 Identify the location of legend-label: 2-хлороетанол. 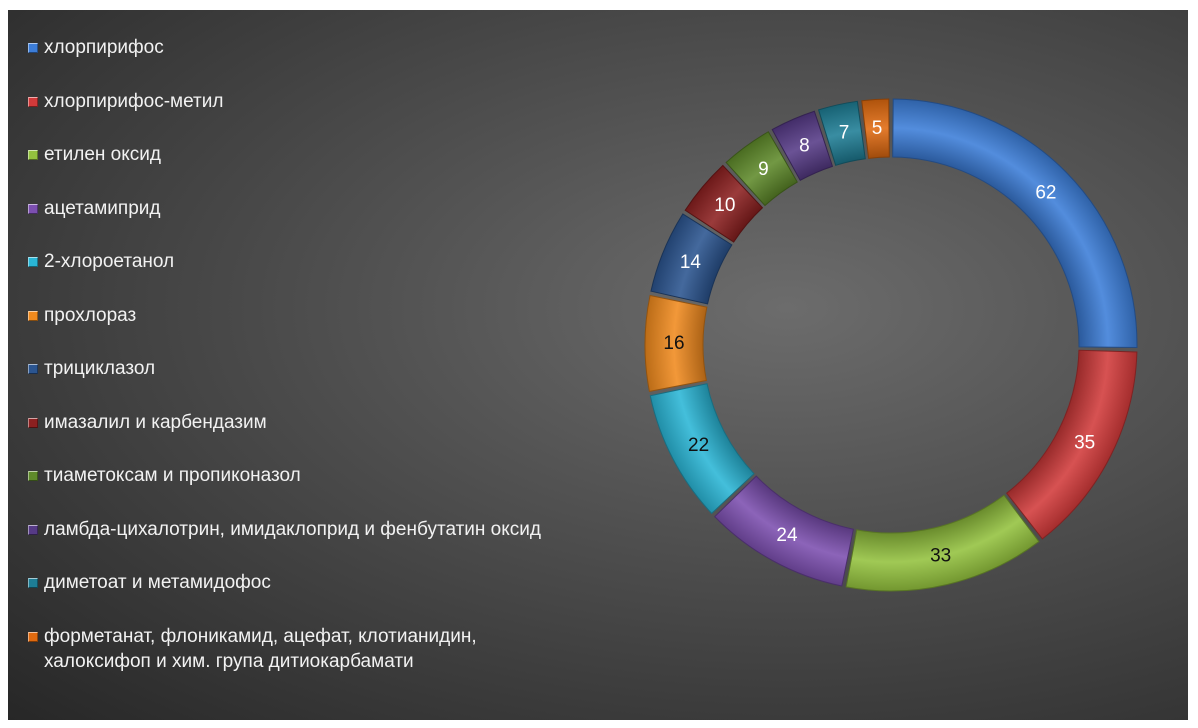
(109, 261).